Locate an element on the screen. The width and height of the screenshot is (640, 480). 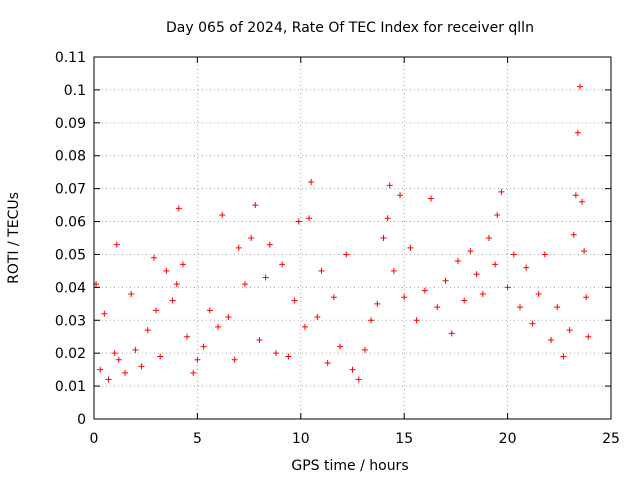
x-tick-label: 15 is located at coordinates (404, 439).